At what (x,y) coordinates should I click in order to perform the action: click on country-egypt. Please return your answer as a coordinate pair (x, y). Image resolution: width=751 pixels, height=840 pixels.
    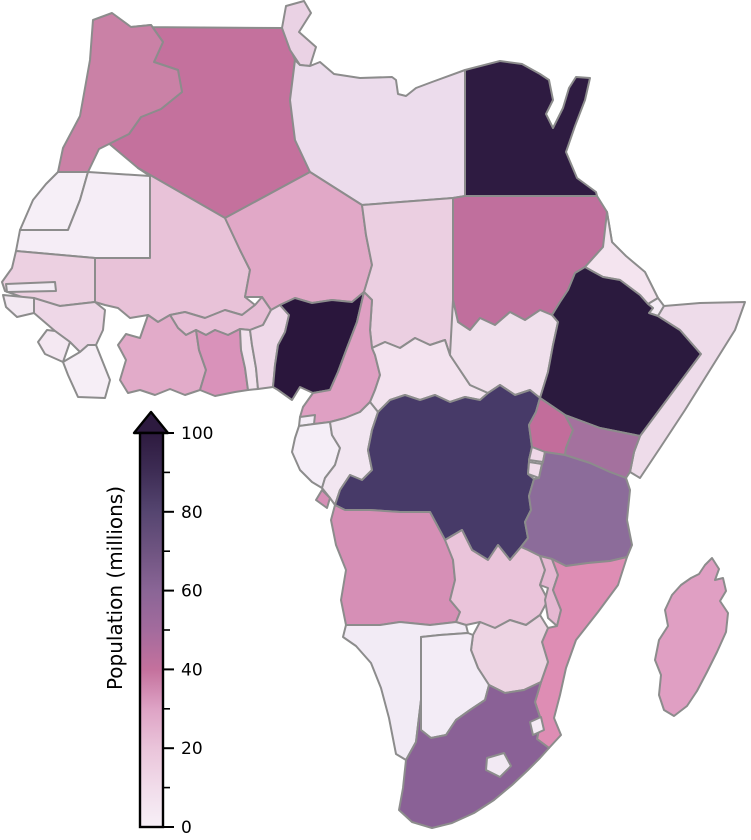
    Looking at the image, I should click on (531, 128).